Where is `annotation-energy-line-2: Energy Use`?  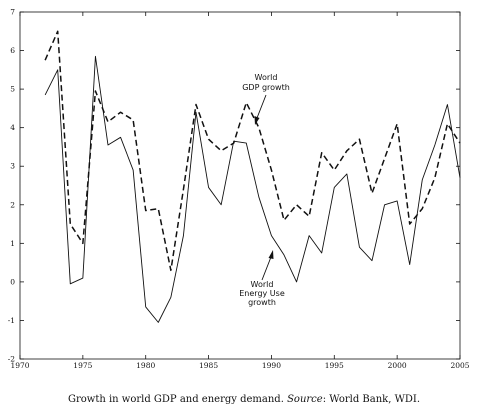
annotation-energy-line-2: Energy Use is located at coordinates (262, 293).